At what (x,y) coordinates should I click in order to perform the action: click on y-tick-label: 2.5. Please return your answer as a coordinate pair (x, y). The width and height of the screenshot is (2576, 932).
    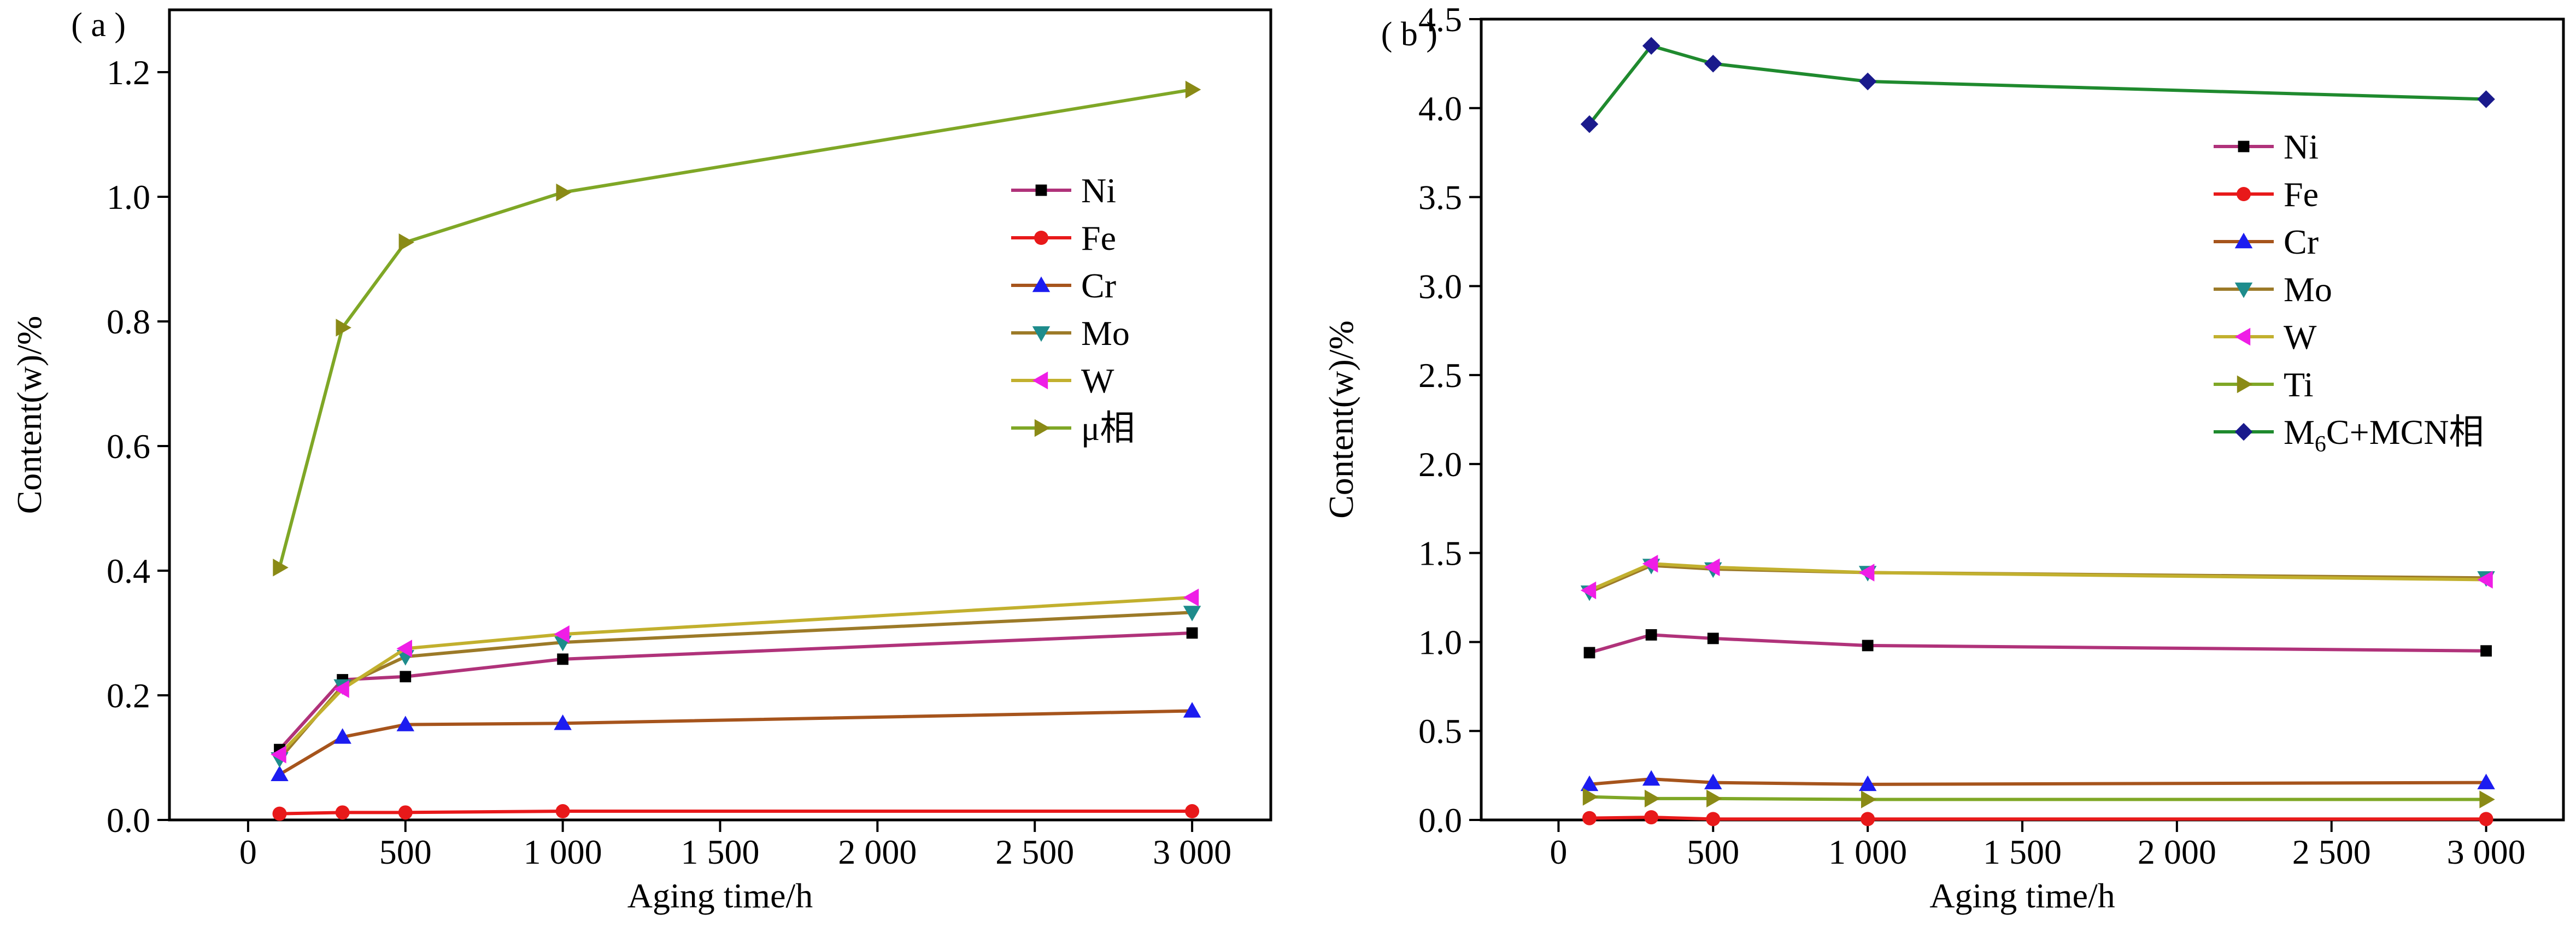
    Looking at the image, I should click on (1440, 375).